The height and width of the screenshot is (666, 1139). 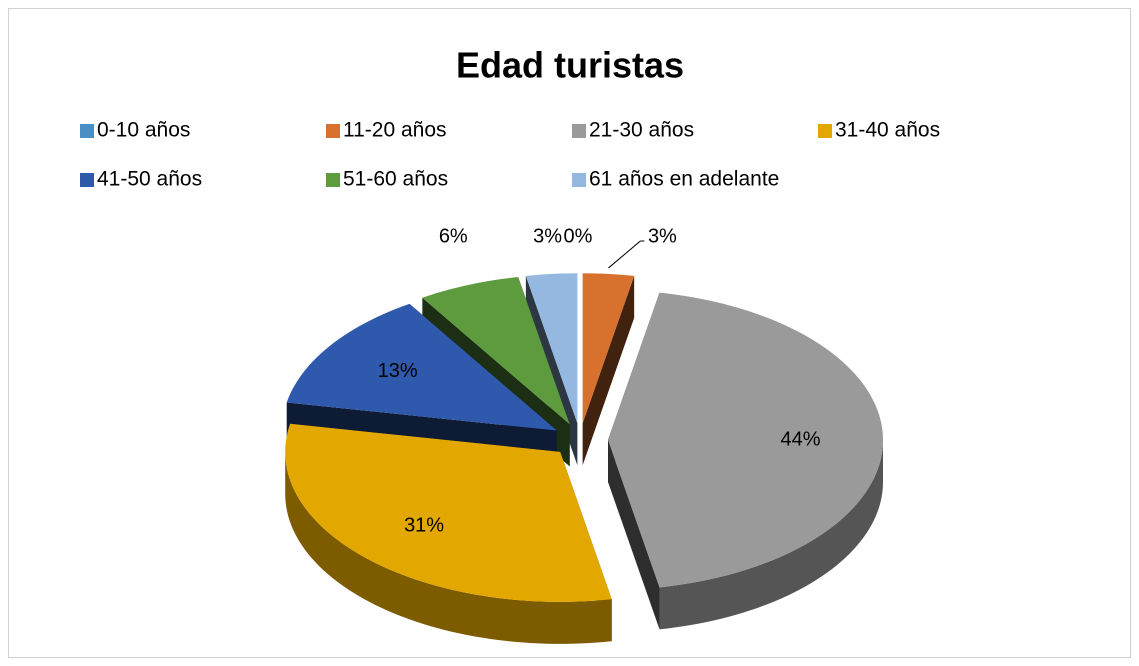 What do you see at coordinates (684, 179) in the screenshot?
I see `legend-label: 61 años en adelante` at bounding box center [684, 179].